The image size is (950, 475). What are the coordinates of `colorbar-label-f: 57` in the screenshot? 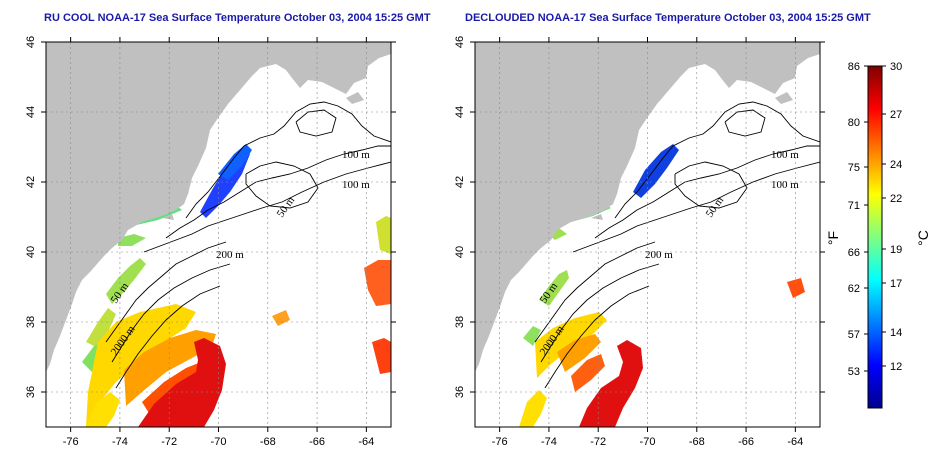 It's located at (854, 335).